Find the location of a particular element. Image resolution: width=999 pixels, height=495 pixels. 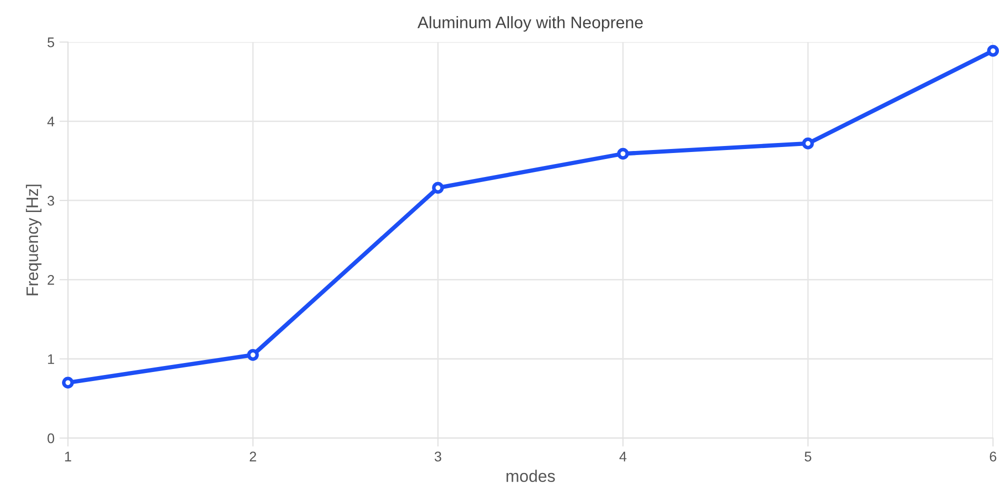

y-tick-label: 2 is located at coordinates (51, 280).